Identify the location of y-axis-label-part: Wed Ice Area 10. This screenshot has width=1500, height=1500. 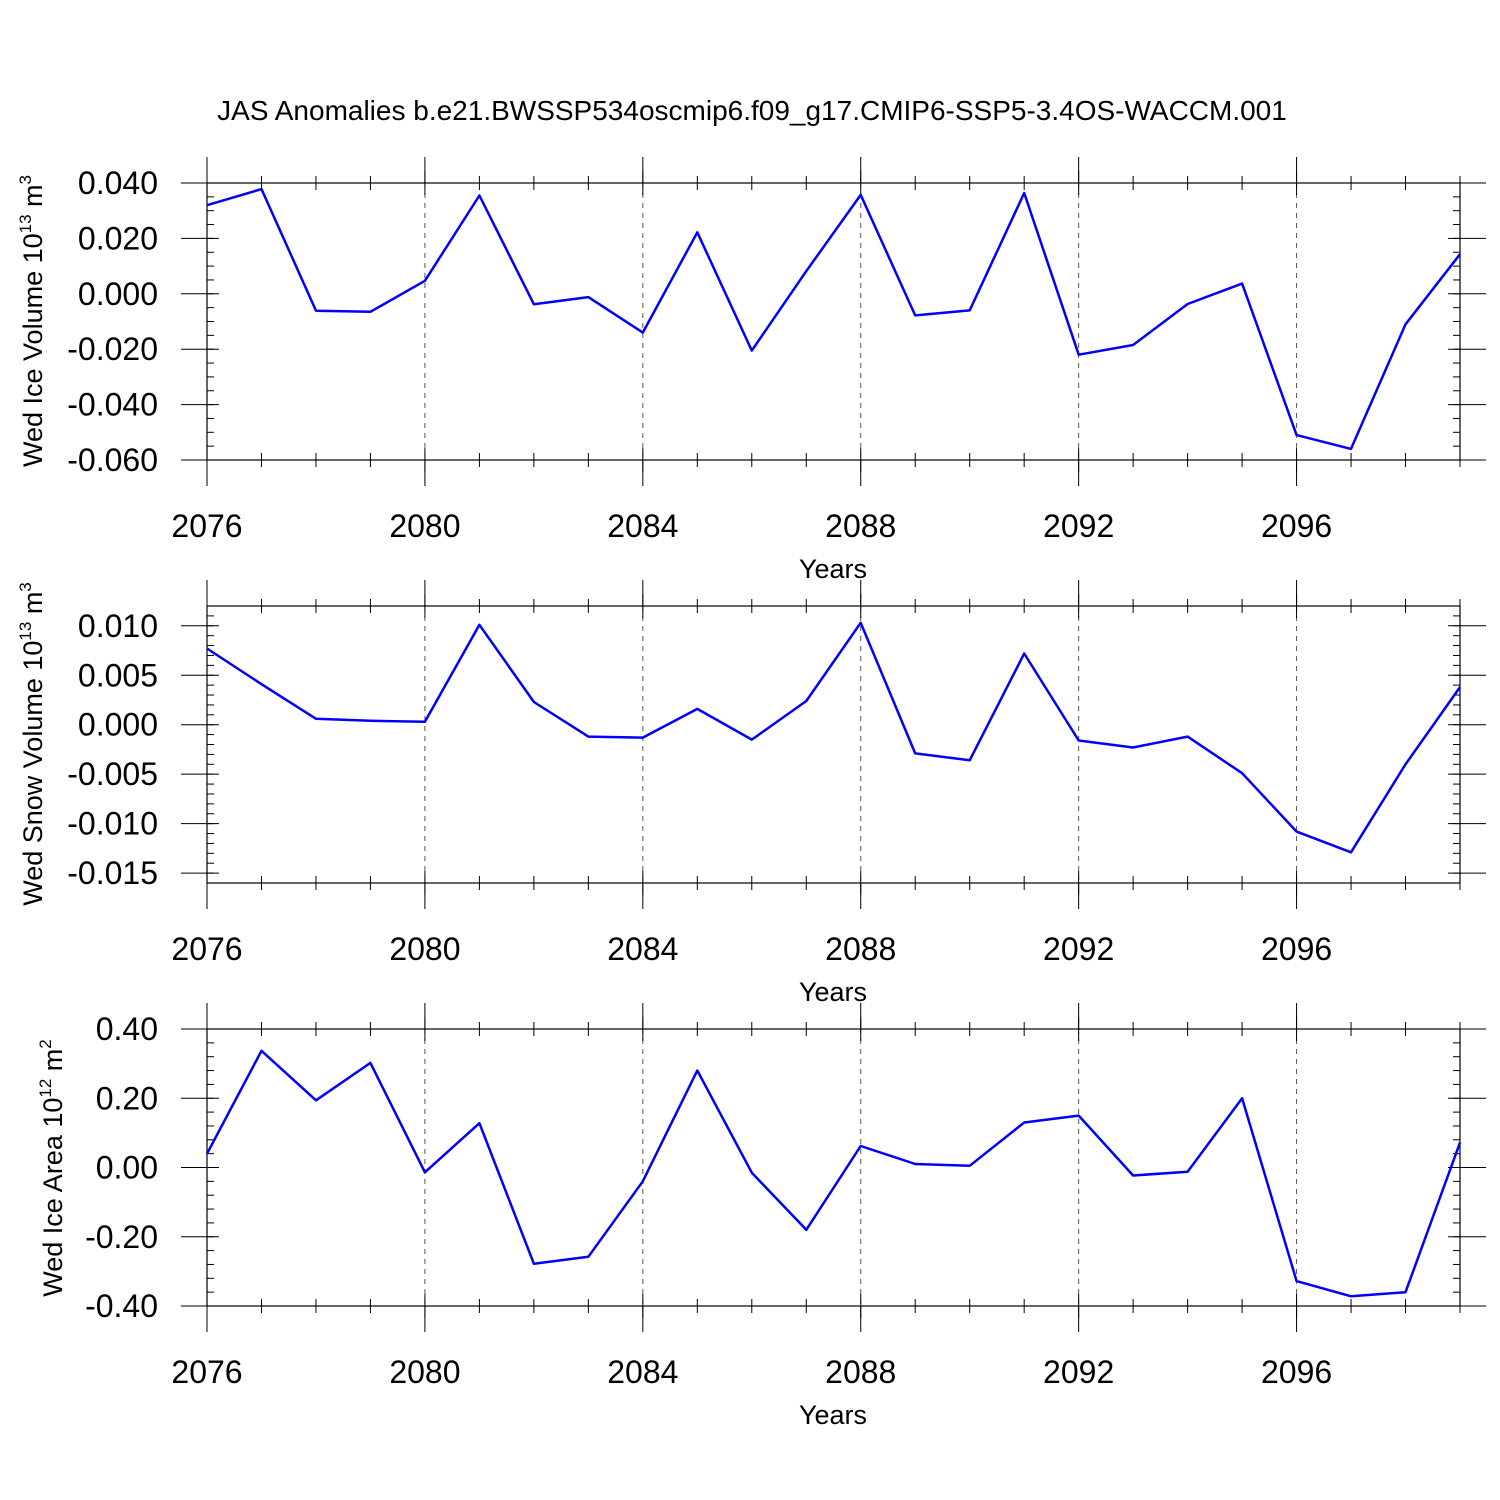
(53, 1197).